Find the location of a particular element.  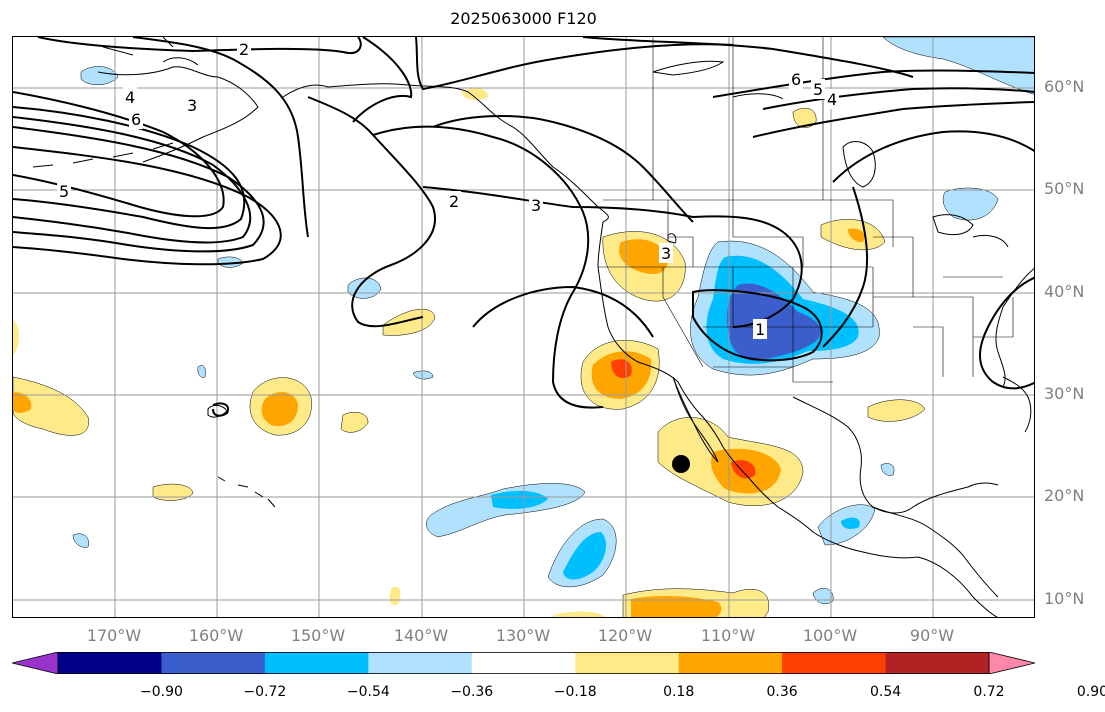

lat-label-50n: 50°N is located at coordinates (1064, 188).